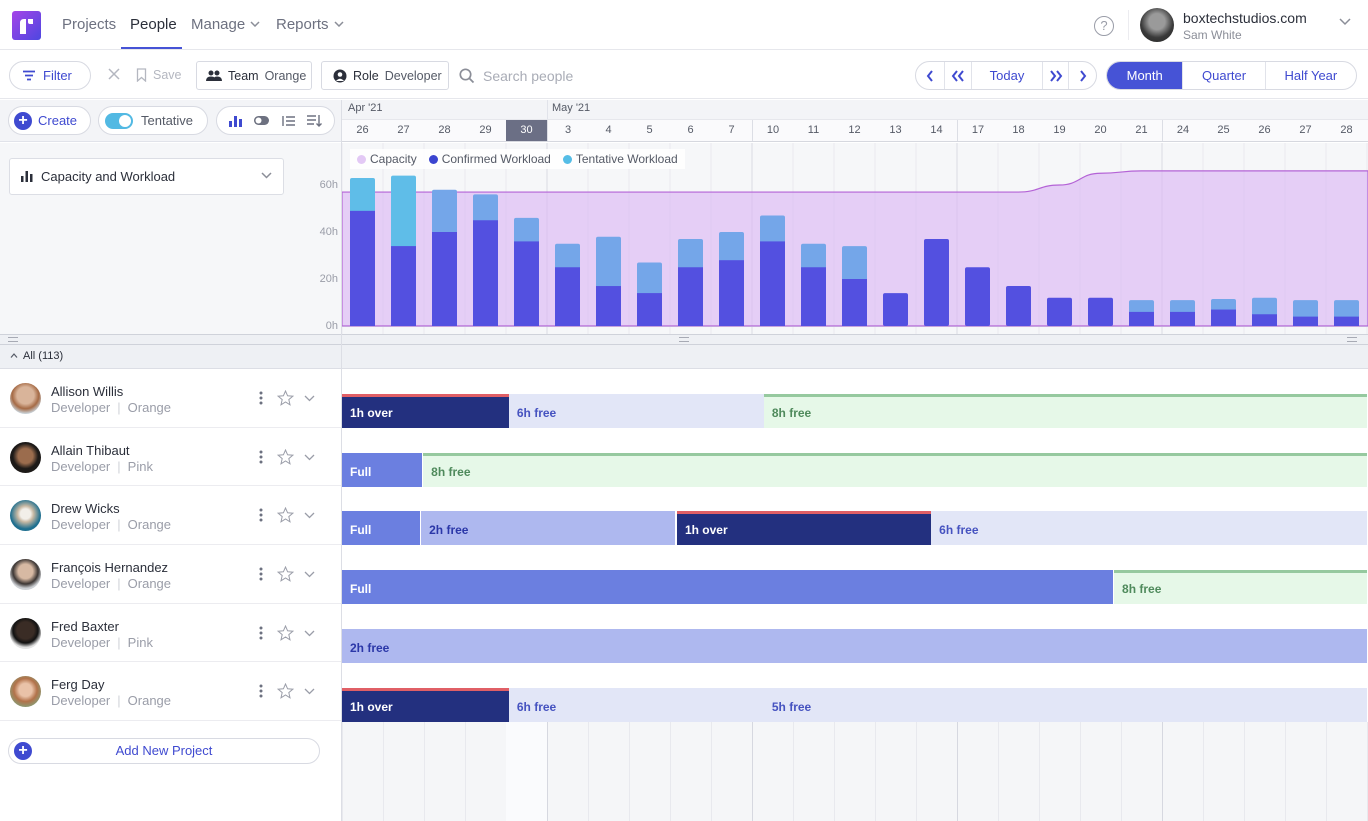  I want to click on role-filter-chip: Role Developer, so click(385, 75).